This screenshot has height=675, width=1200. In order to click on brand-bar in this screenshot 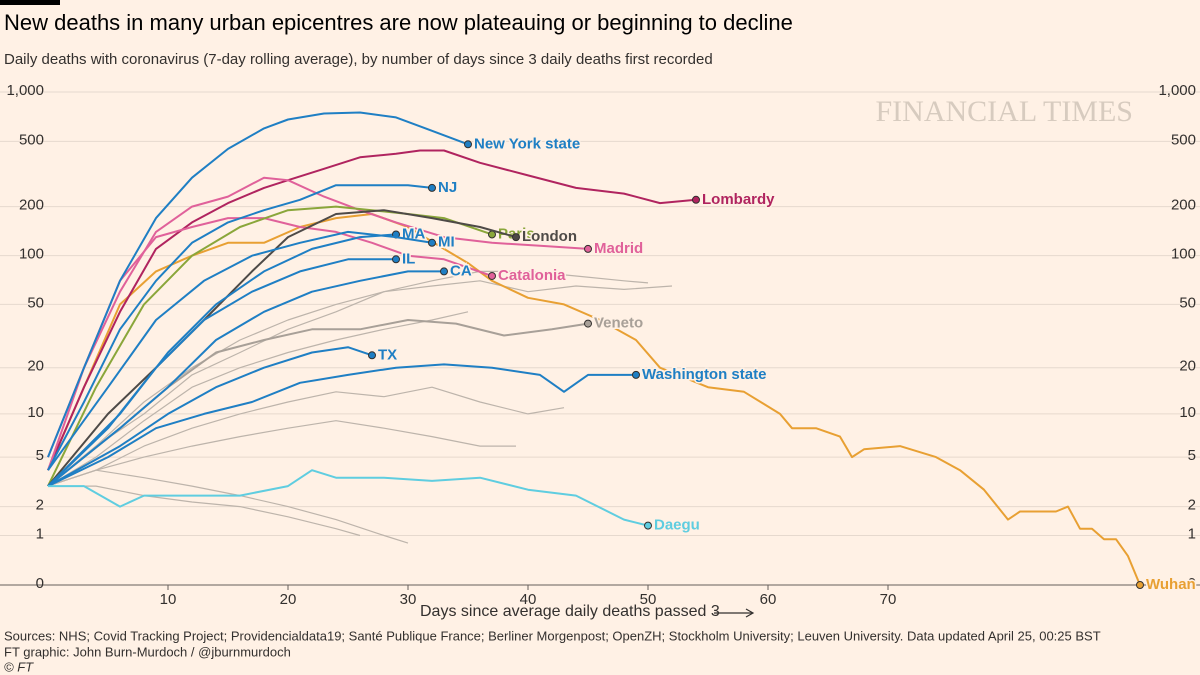, I will do `click(30, 2)`.